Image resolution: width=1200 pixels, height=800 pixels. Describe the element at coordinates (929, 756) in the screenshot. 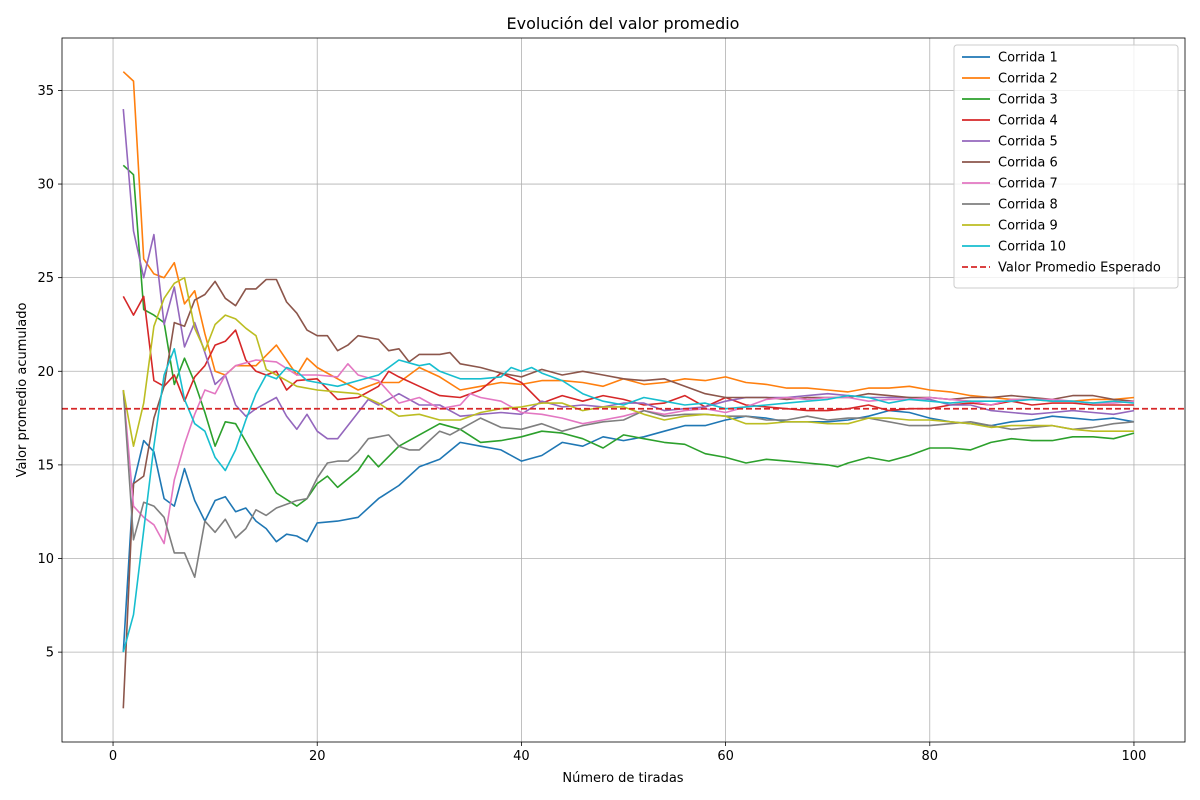

I see `x-tick-label: 80` at that location.